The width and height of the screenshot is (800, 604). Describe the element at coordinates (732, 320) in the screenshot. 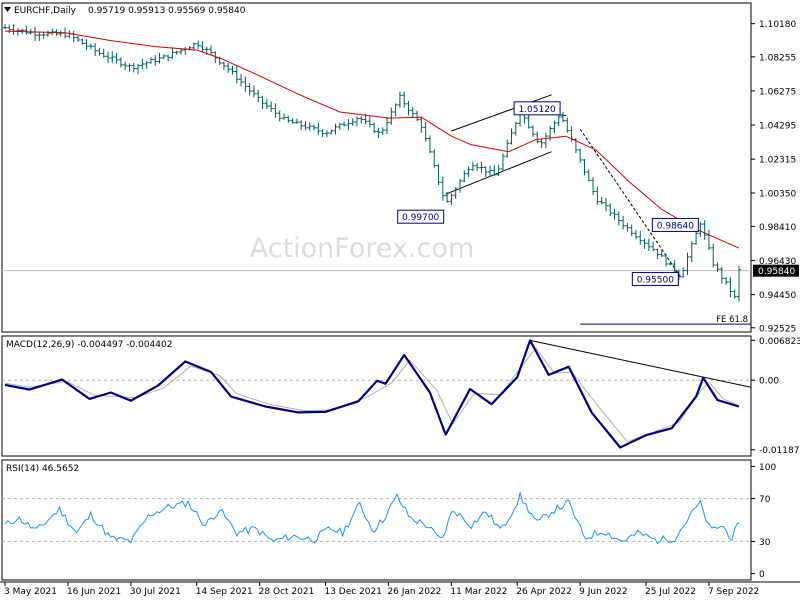

I see `fe-level-label: FE 61.8` at that location.